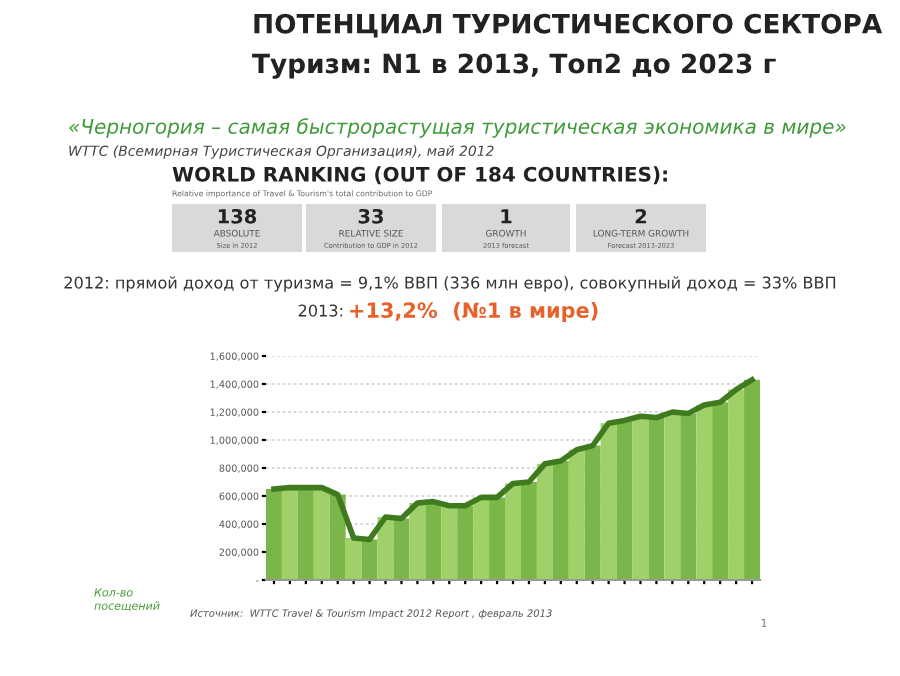  I want to click on text: «Черногория – самая быстрорастущая туристическая экономика в мире», so click(457, 128).